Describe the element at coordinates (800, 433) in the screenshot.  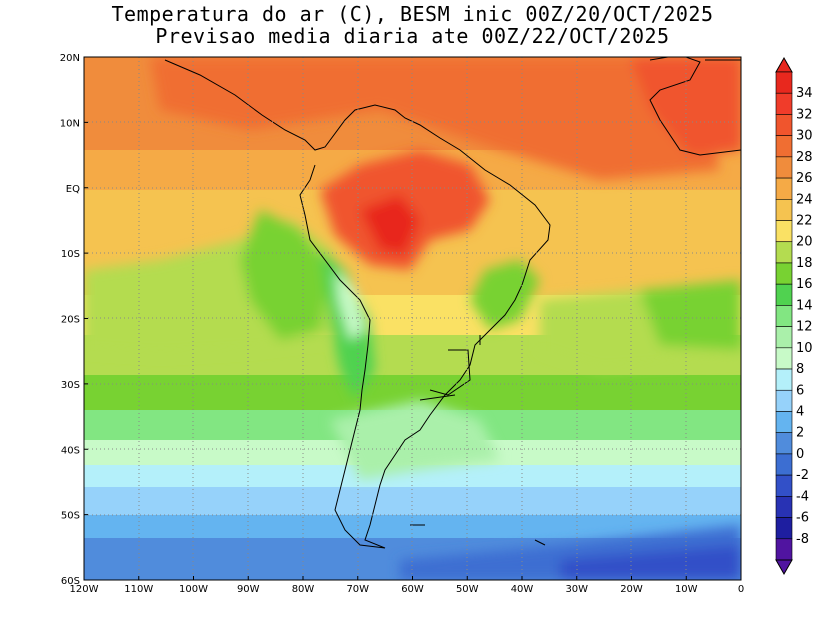
I see `colorbar-label: 2` at that location.